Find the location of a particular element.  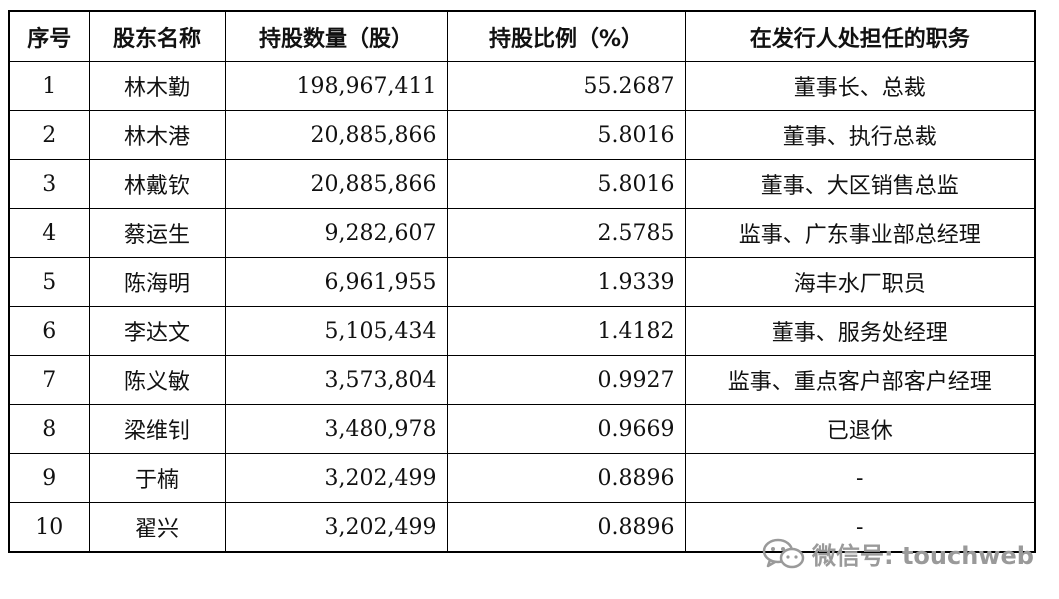

cell-shares-held: 198,967,411 is located at coordinates (336, 86).